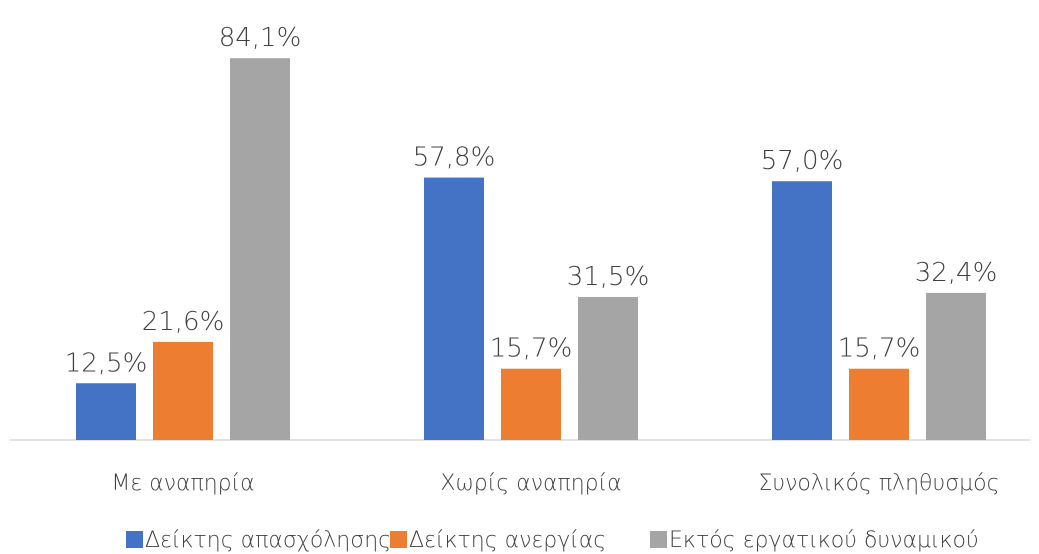  What do you see at coordinates (530, 483) in the screenshot?
I see `x-tick-label: Χωρίς αναπηρία` at bounding box center [530, 483].